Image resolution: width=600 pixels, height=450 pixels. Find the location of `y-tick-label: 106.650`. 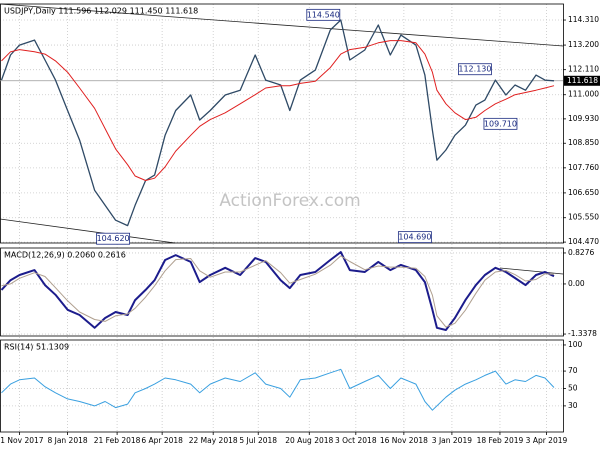

y-tick-label: 106.650 is located at coordinates (583, 192).